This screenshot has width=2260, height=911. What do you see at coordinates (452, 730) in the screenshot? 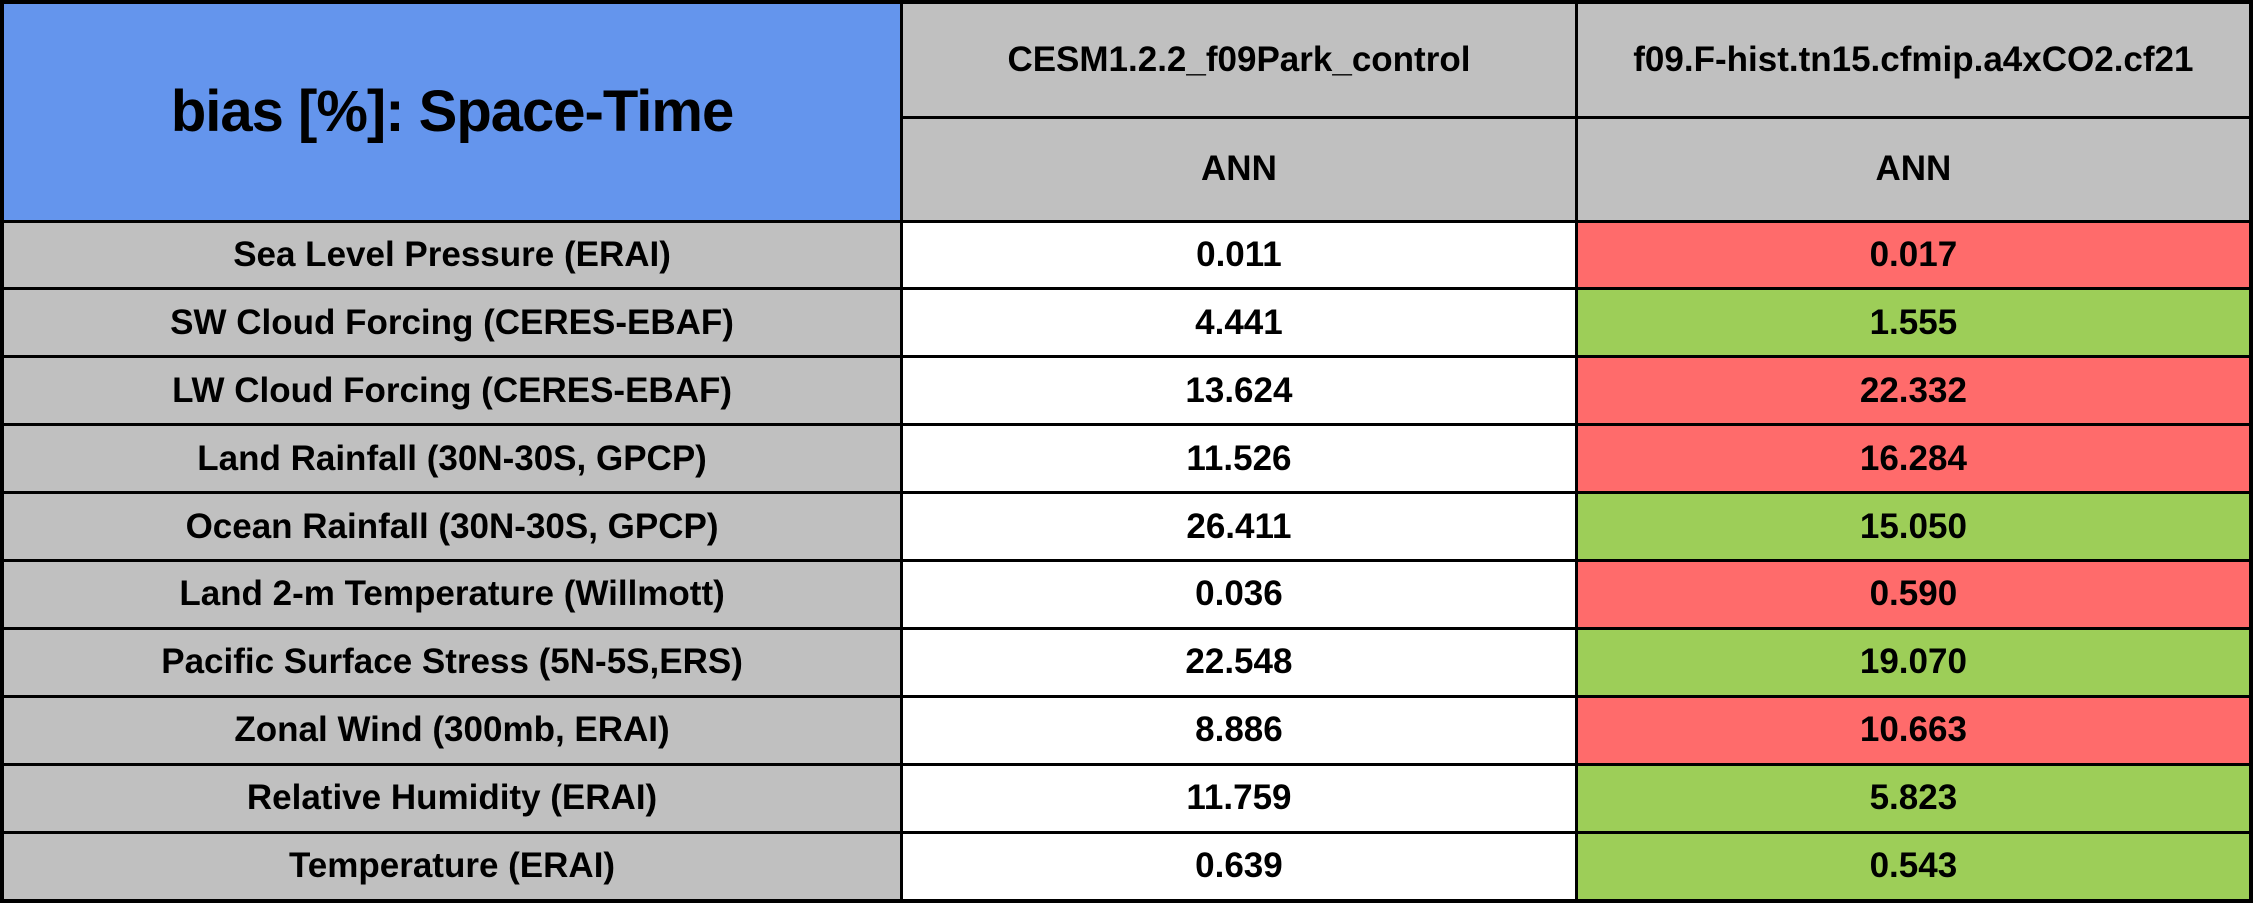
I see `metric-label: Zonal Wind (300mb, ERAI)` at bounding box center [452, 730].